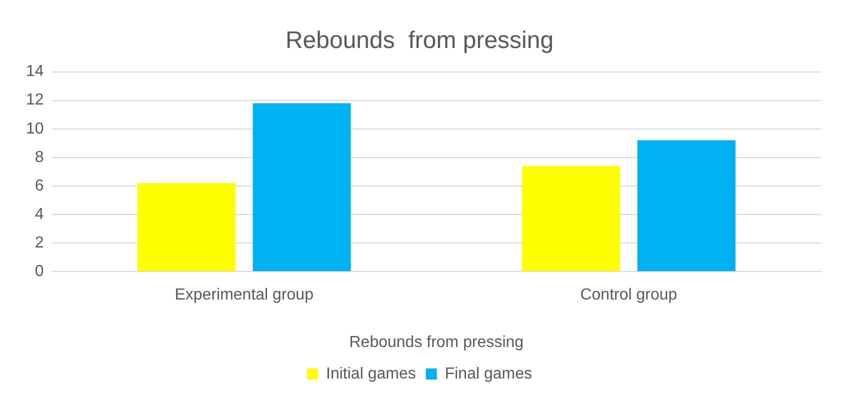  What do you see at coordinates (35, 71) in the screenshot?
I see `y-tick-label: 14` at bounding box center [35, 71].